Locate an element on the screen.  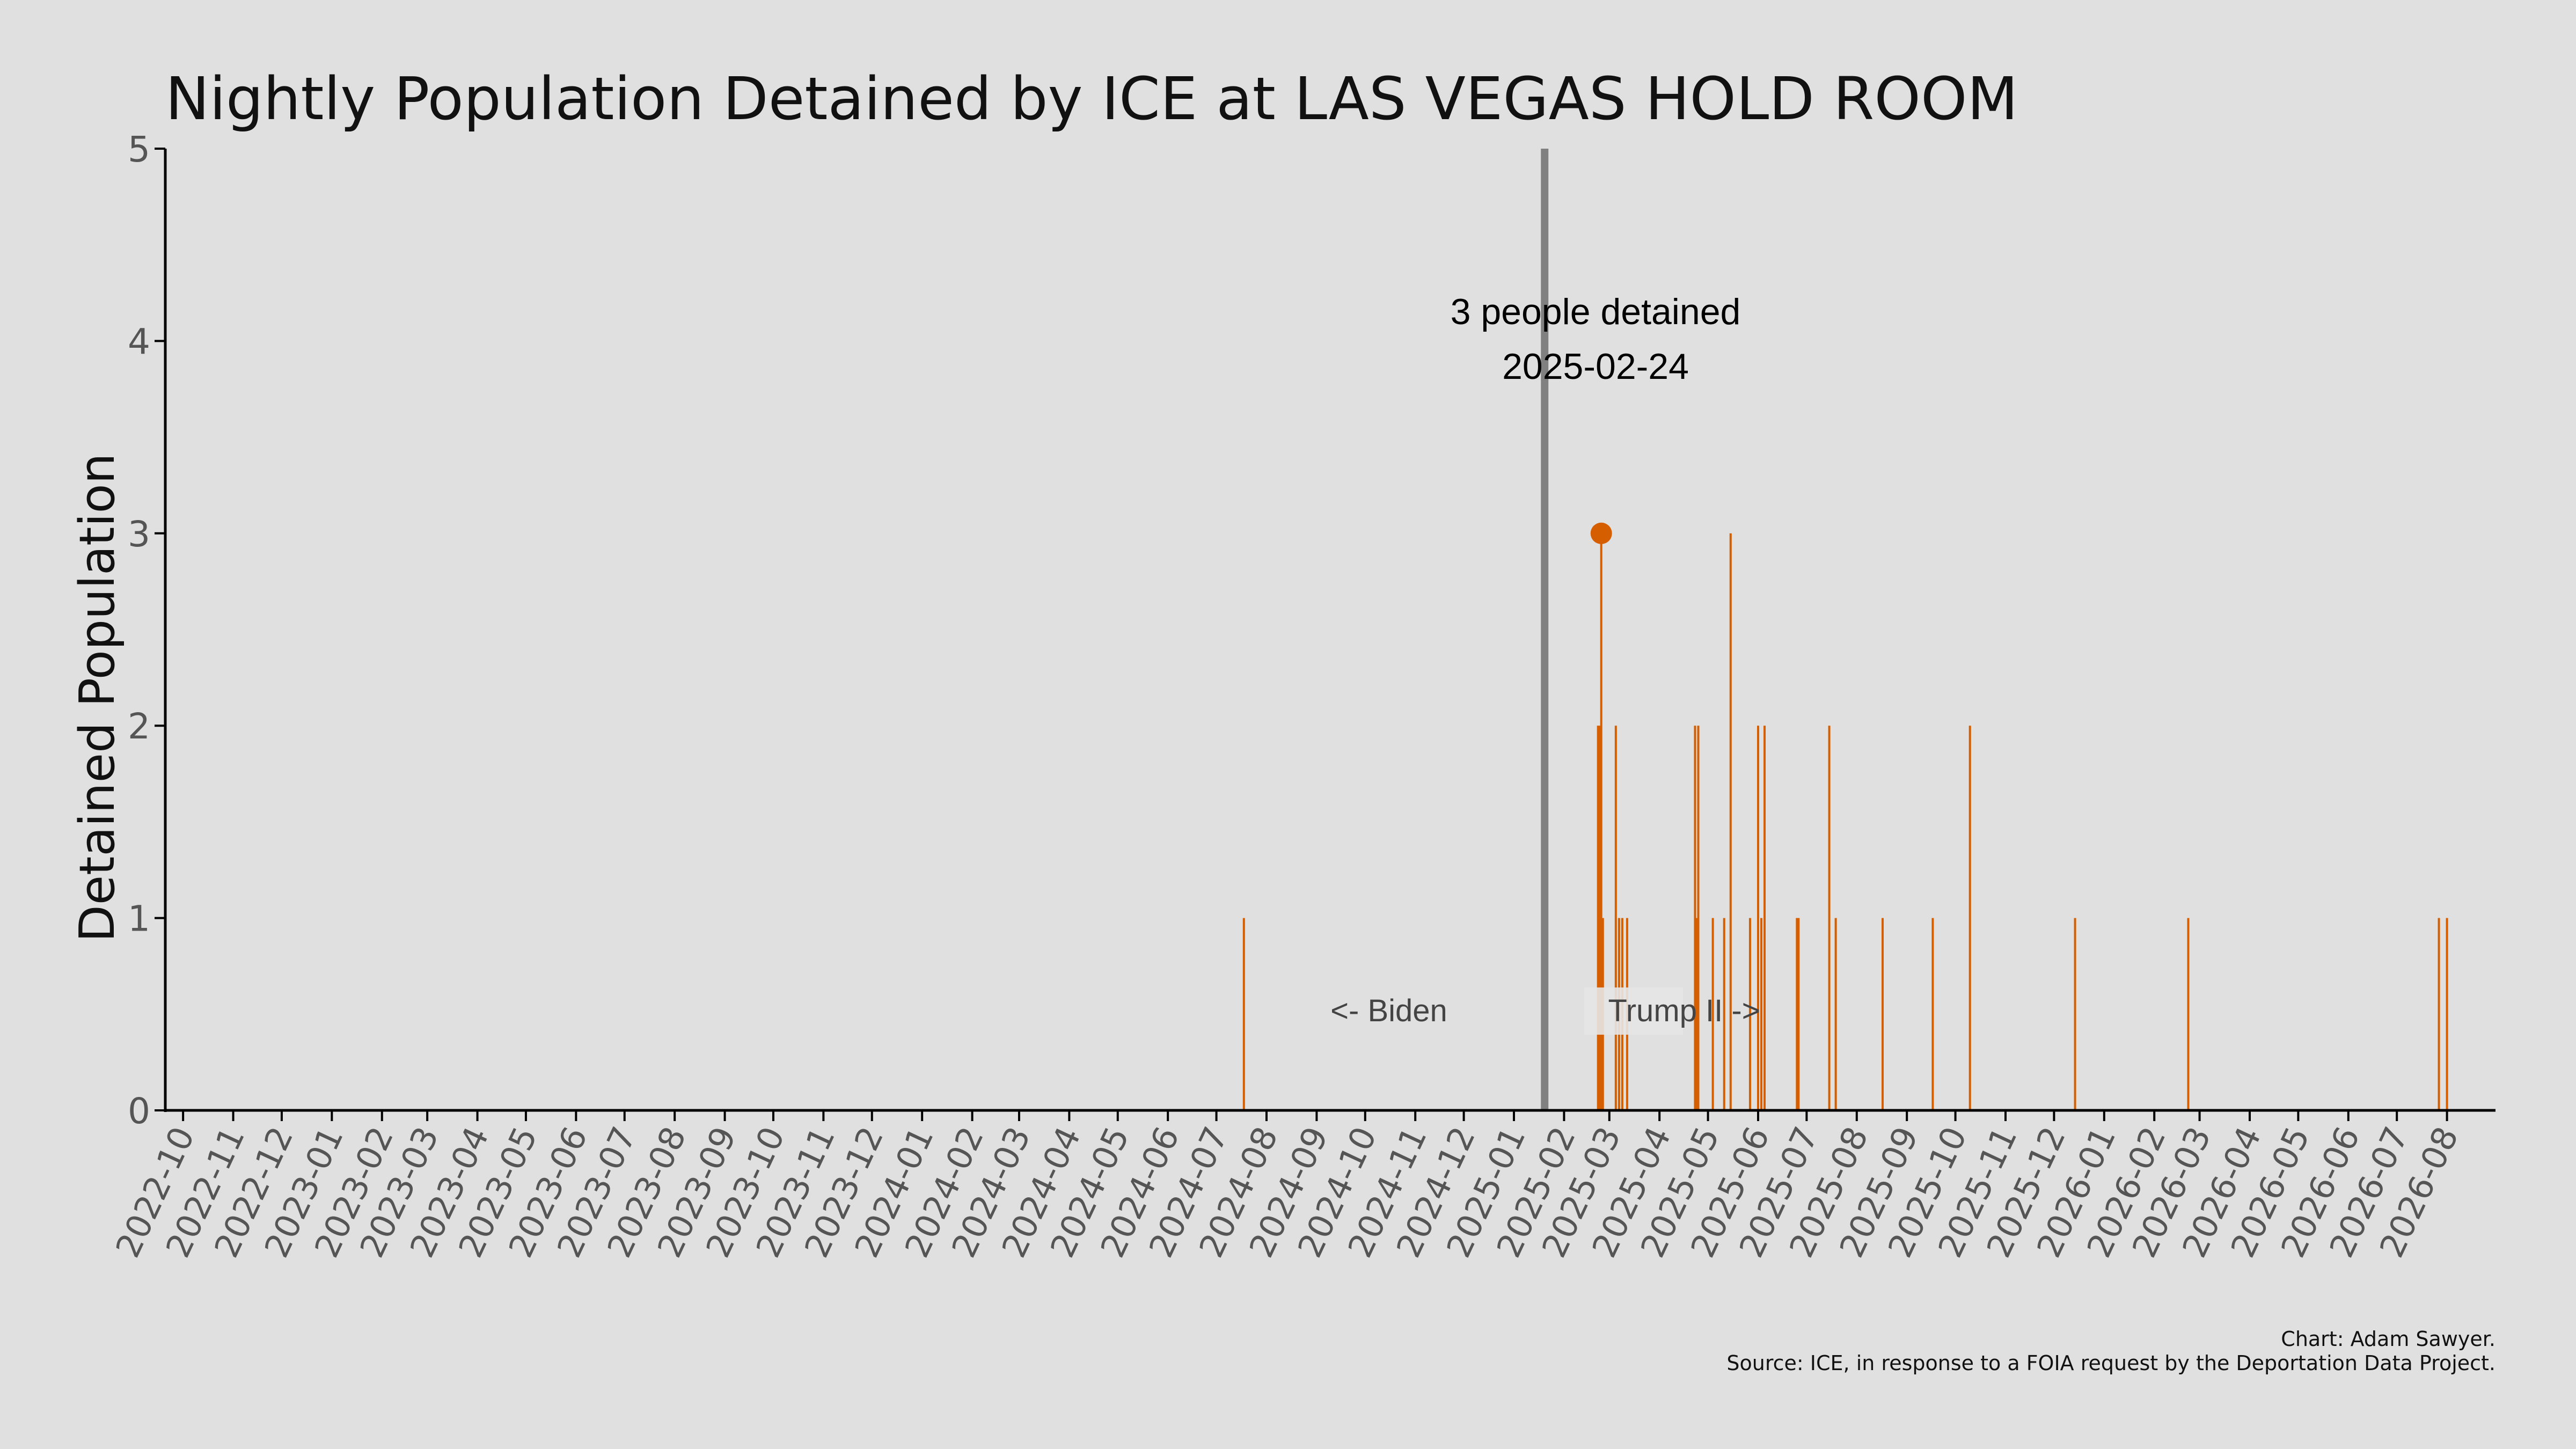
y-tick-label: 5 is located at coordinates (139, 149).